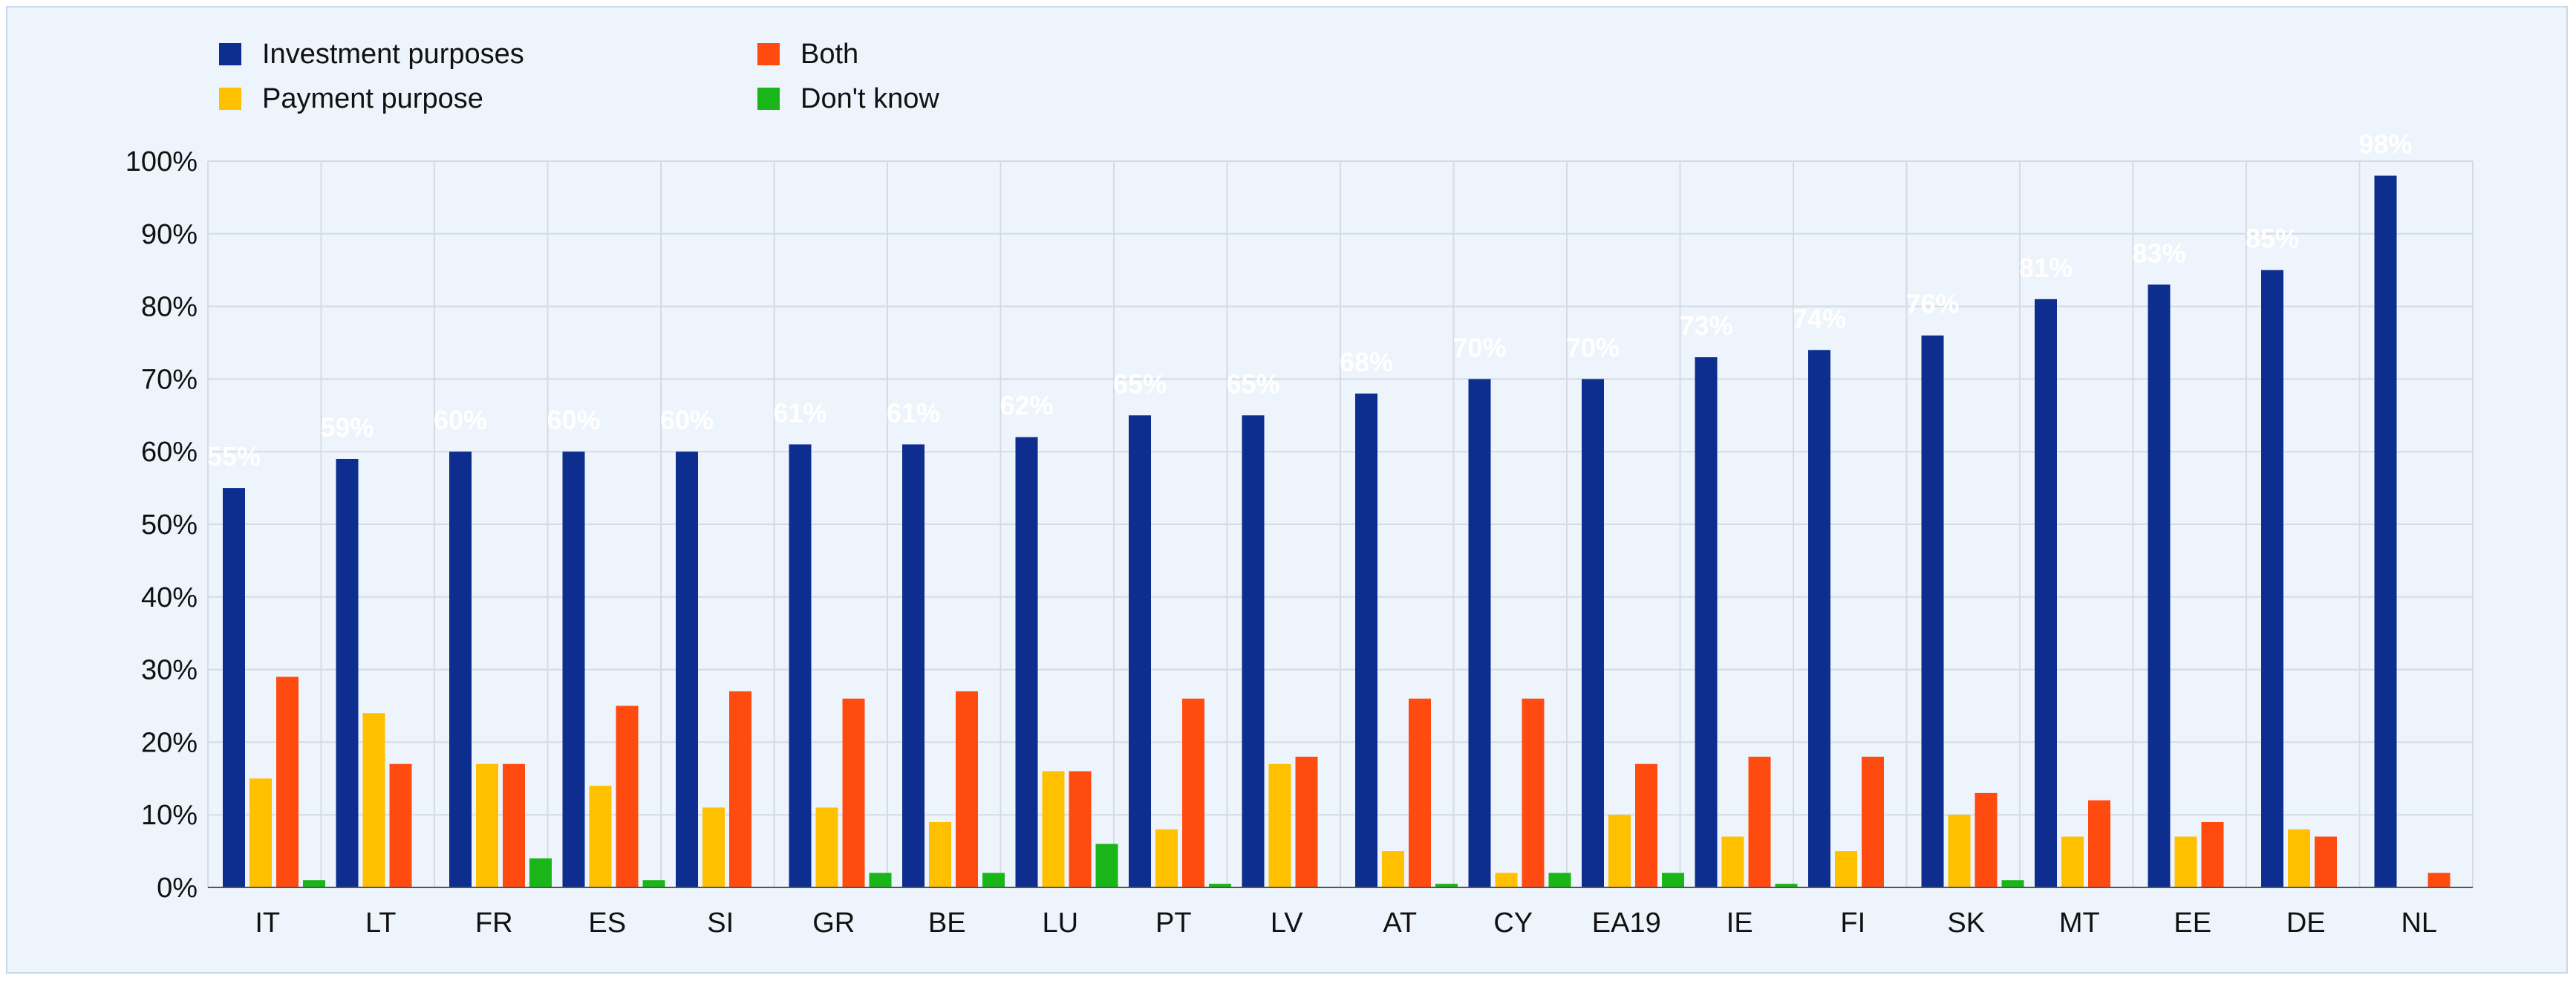 This screenshot has width=2576, height=981. What do you see at coordinates (2212, 854) in the screenshot?
I see `bar-both-ee` at bounding box center [2212, 854].